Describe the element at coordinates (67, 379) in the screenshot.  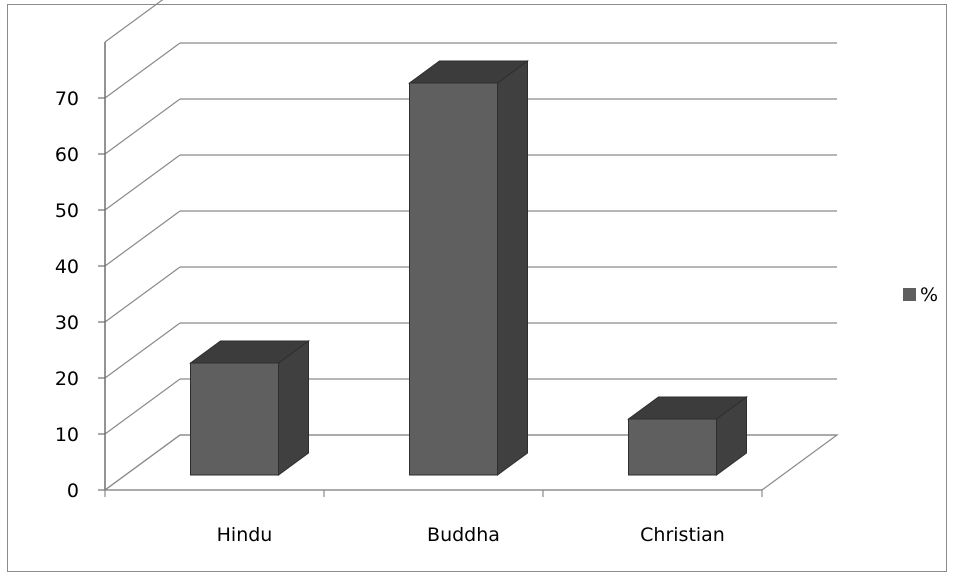
I see `y-tick-label: 20` at that location.